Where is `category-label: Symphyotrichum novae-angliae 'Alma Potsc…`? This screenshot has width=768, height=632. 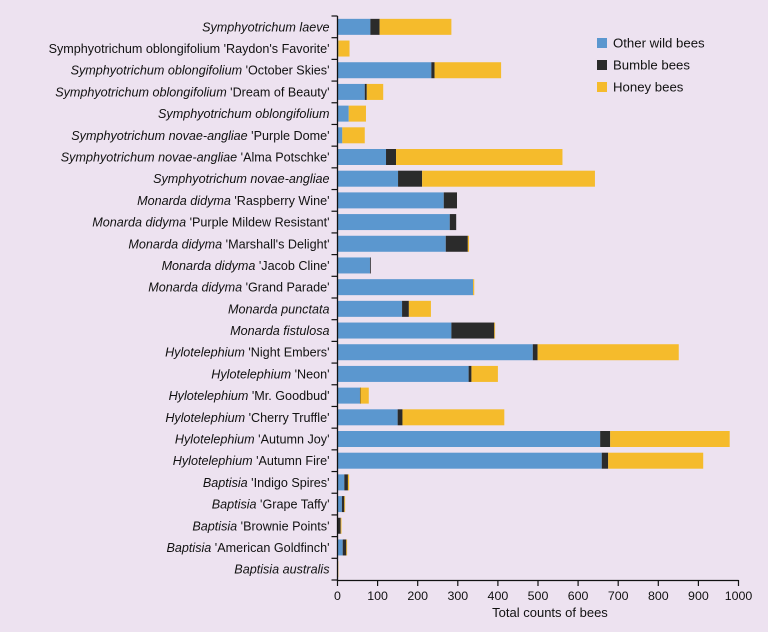
category-label: Symphyotrichum novae-angliae 'Alma Potsc… is located at coordinates (195, 158).